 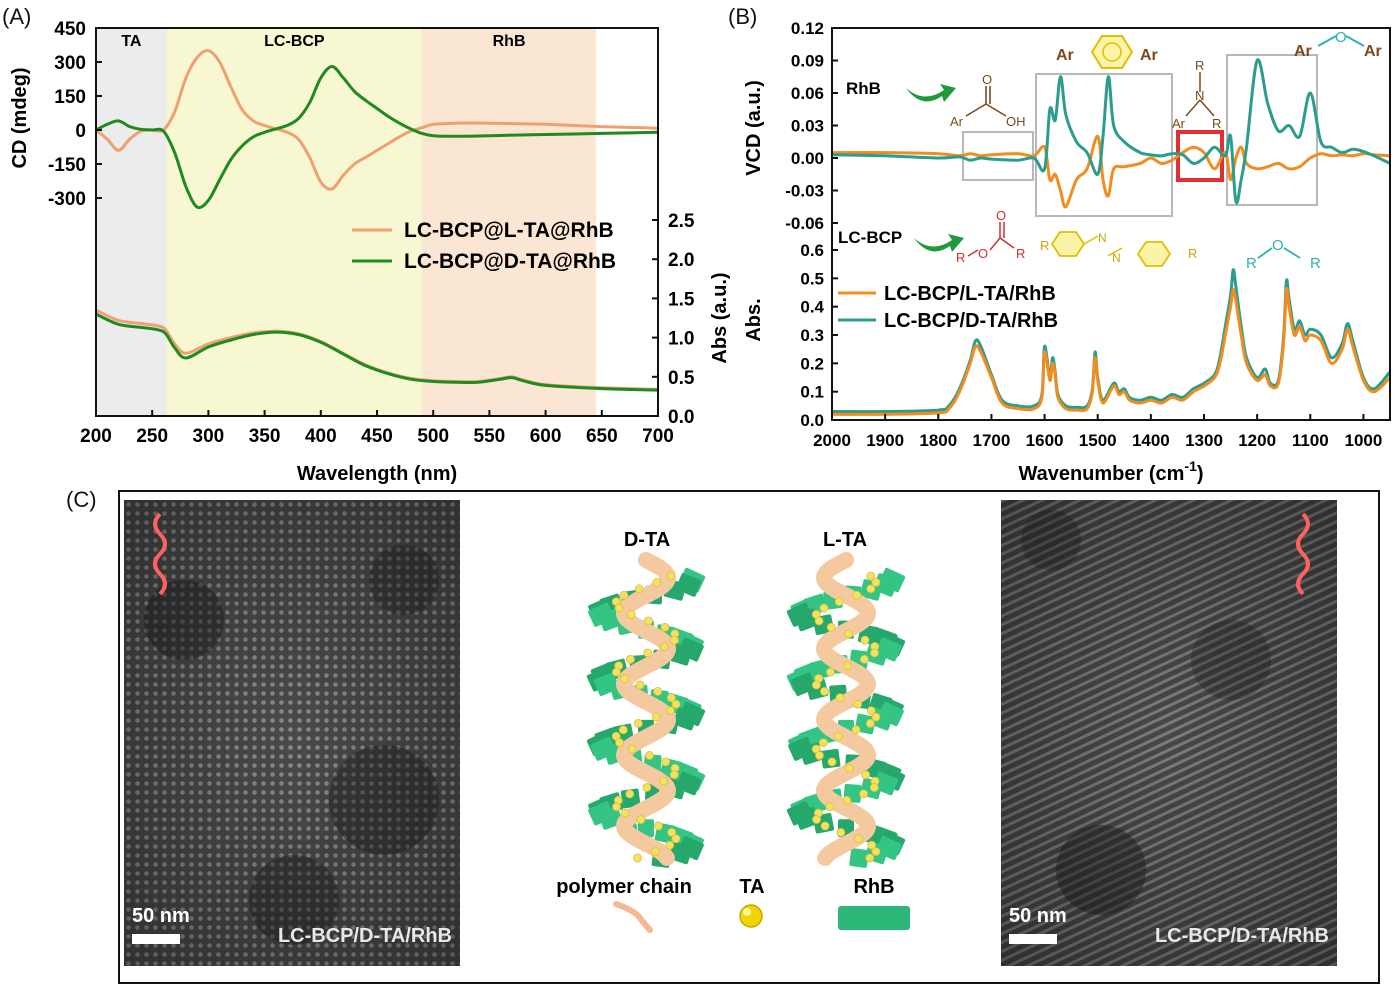 What do you see at coordinates (160, 554) in the screenshot?
I see `left-helix-symbol-icon` at bounding box center [160, 554].